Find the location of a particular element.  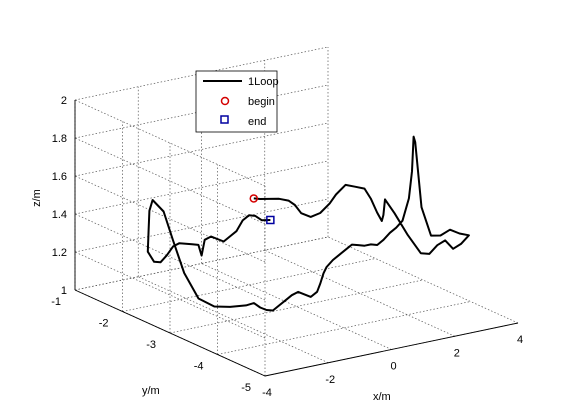

grid-line-floor-x is located at coordinates (233, 320).